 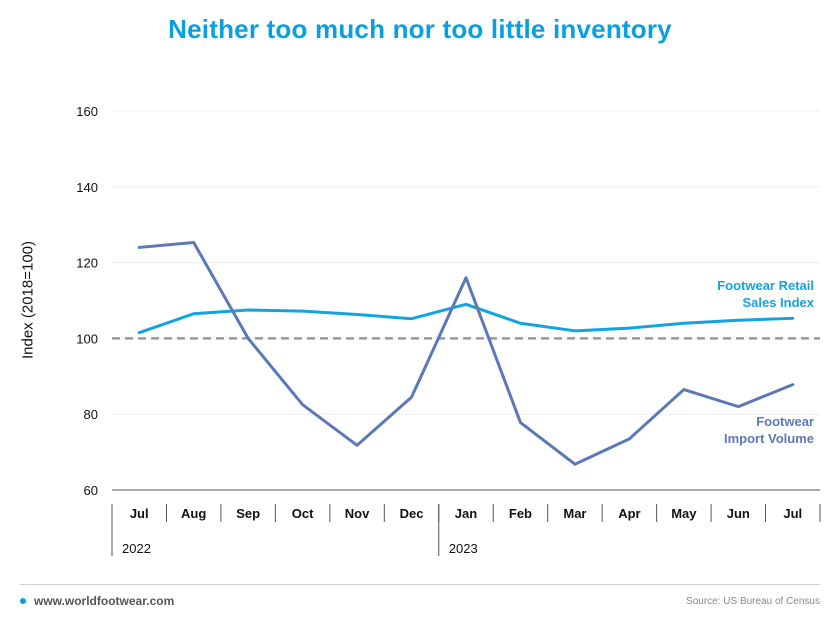 What do you see at coordinates (629, 513) in the screenshot?
I see `x-tick-label: Apr` at bounding box center [629, 513].